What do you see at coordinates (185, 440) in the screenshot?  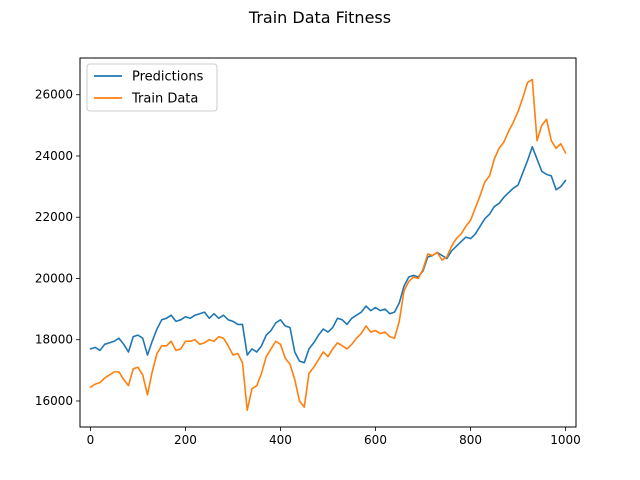 I see `x-tick-label: 200` at bounding box center [185, 440].